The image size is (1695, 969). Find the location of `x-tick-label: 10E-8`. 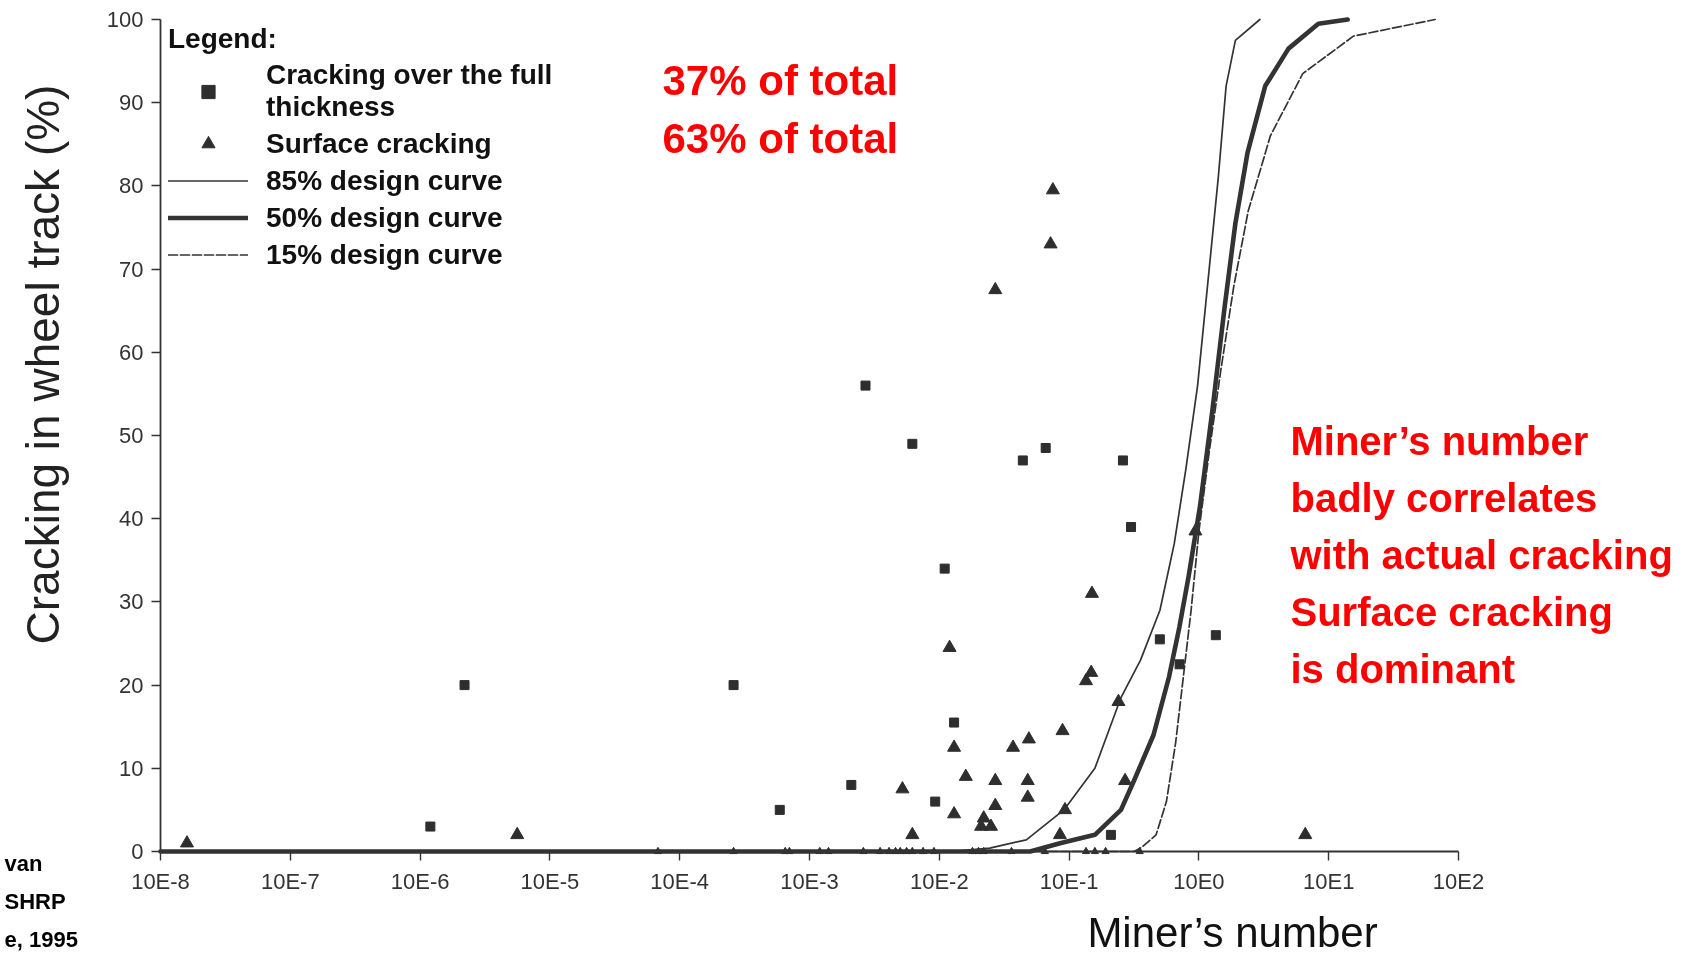

x-tick-label: 10E-8 is located at coordinates (160, 881).